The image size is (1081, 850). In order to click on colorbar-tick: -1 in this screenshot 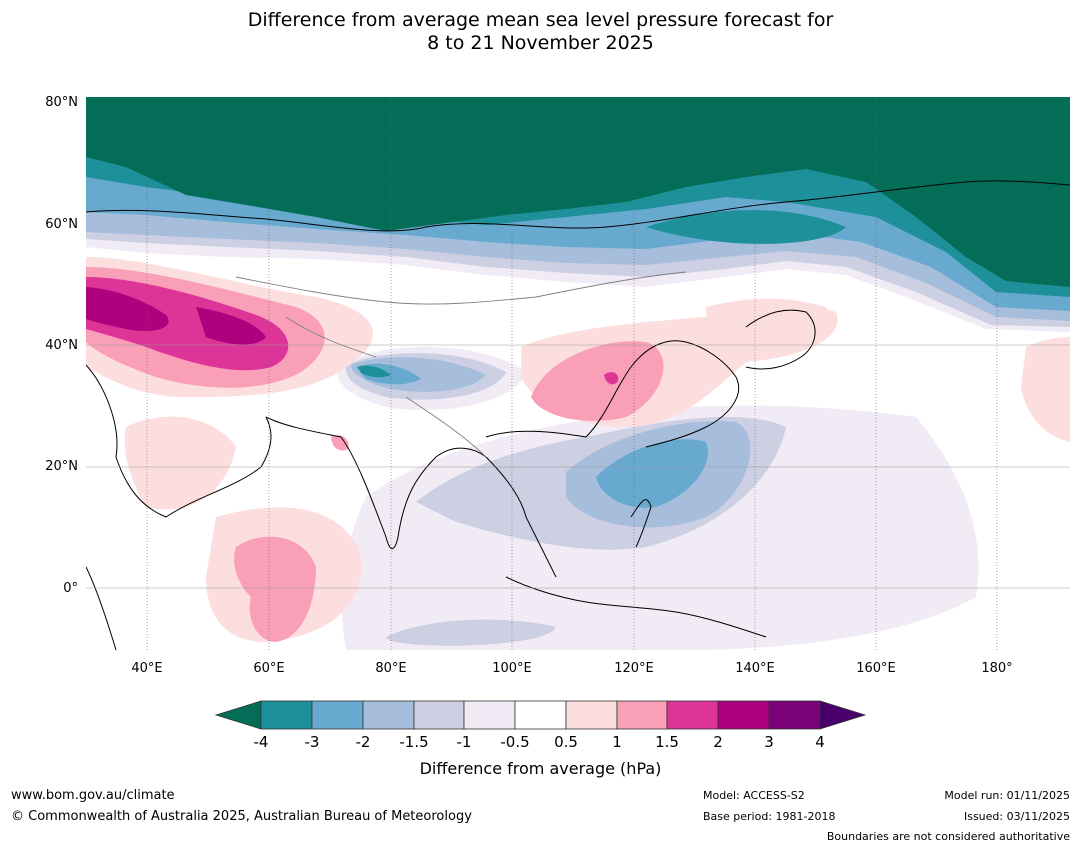, I will do `click(464, 742)`.